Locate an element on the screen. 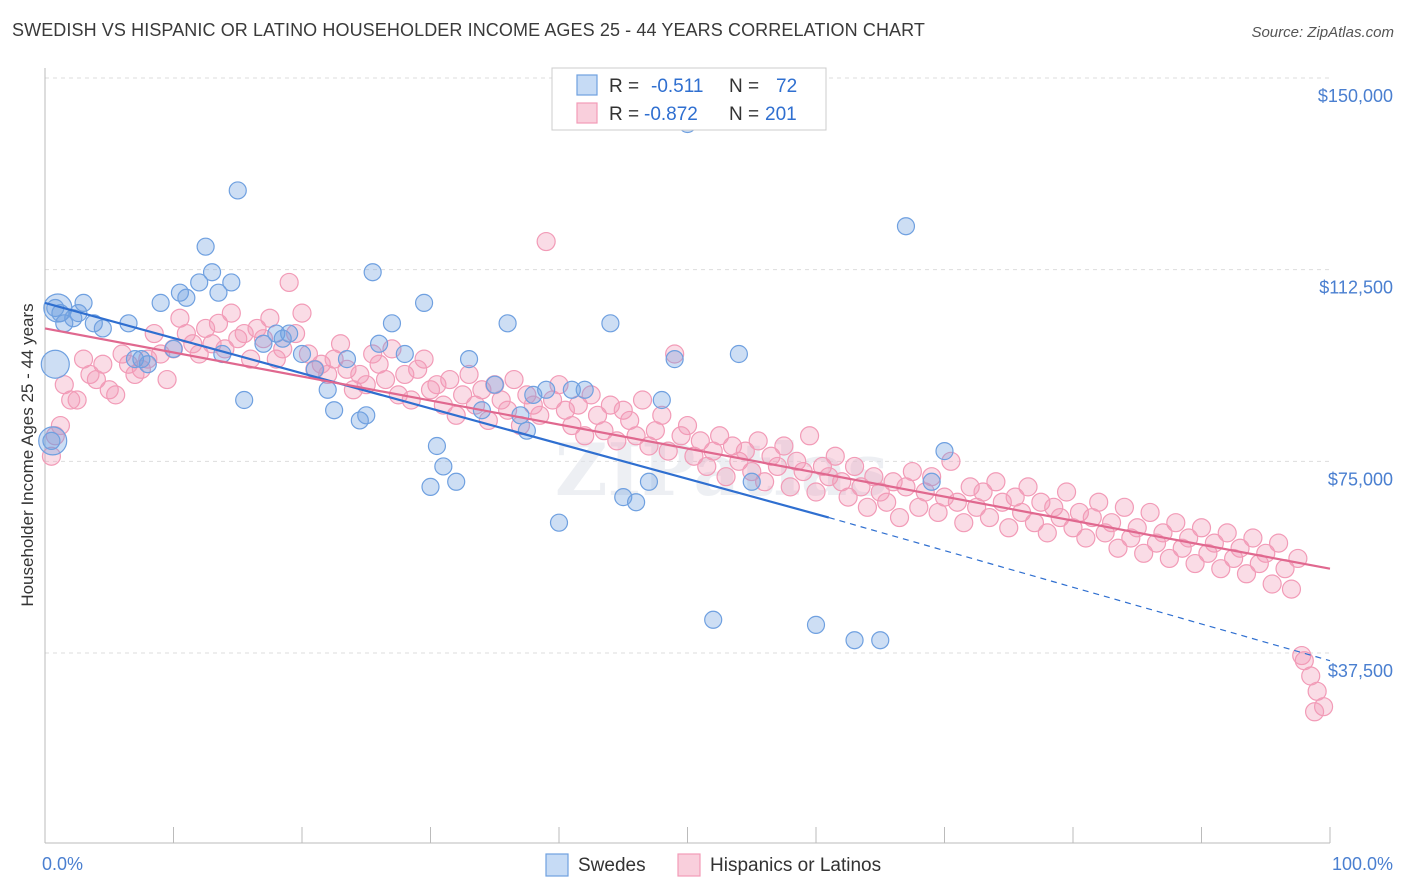 The height and width of the screenshot is (892, 1406). legend-n-label-1: N = is located at coordinates (744, 86).